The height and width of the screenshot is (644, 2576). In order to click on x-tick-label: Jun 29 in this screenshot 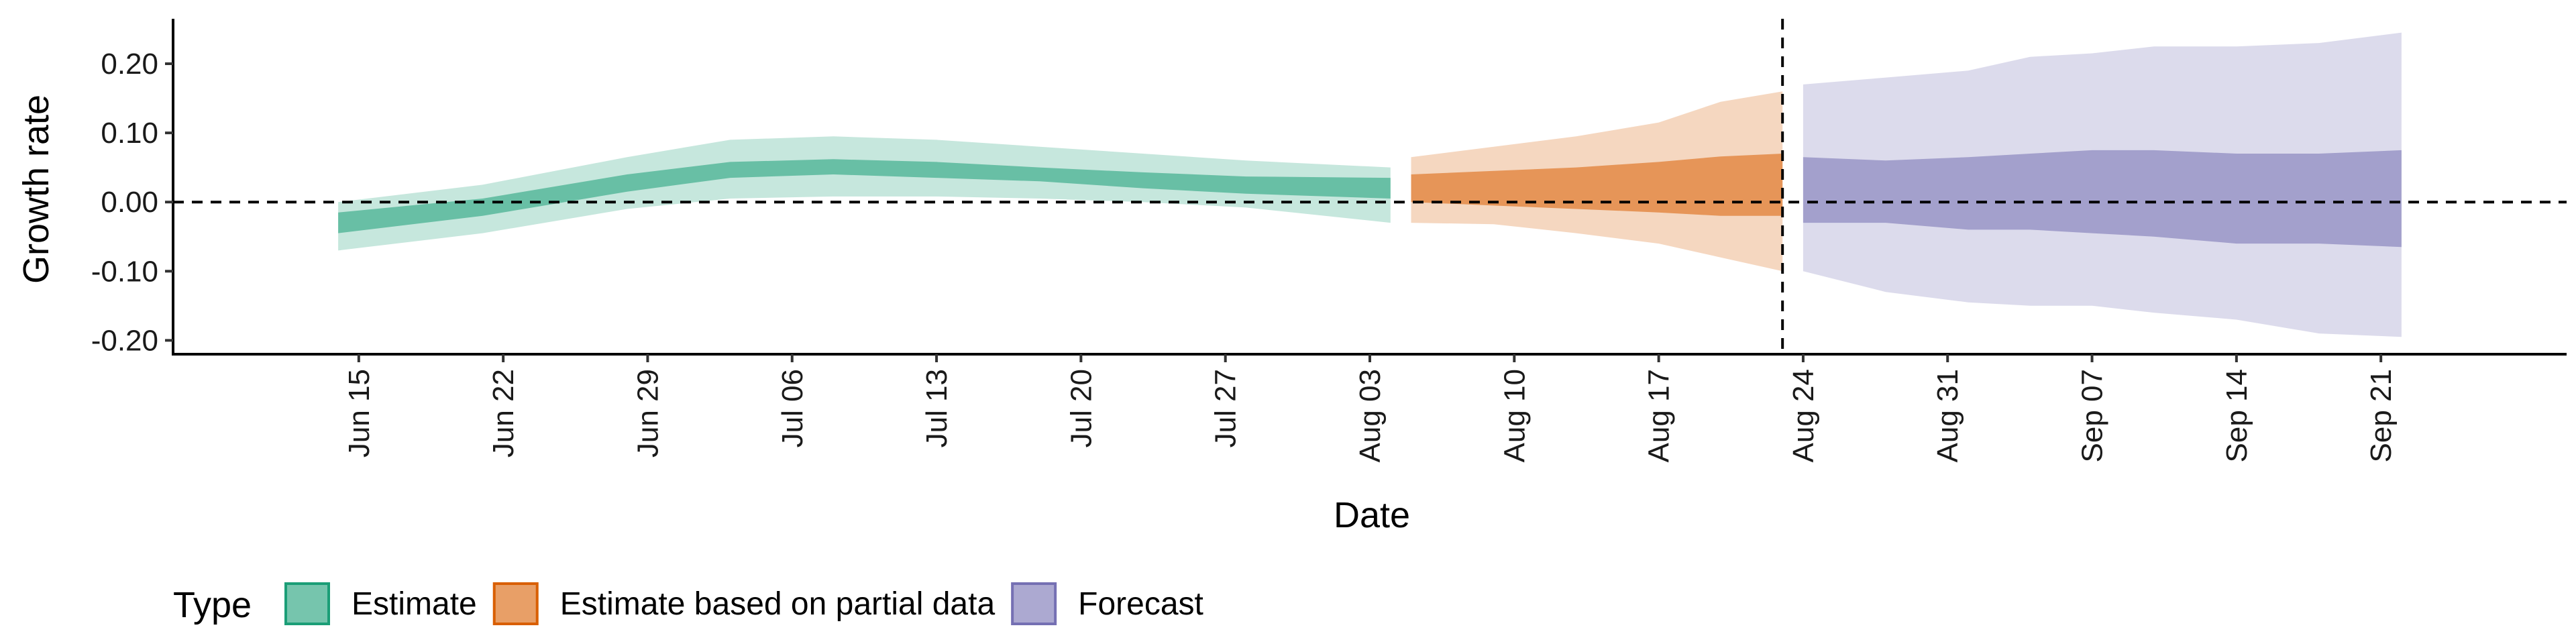, I will do `click(647, 413)`.